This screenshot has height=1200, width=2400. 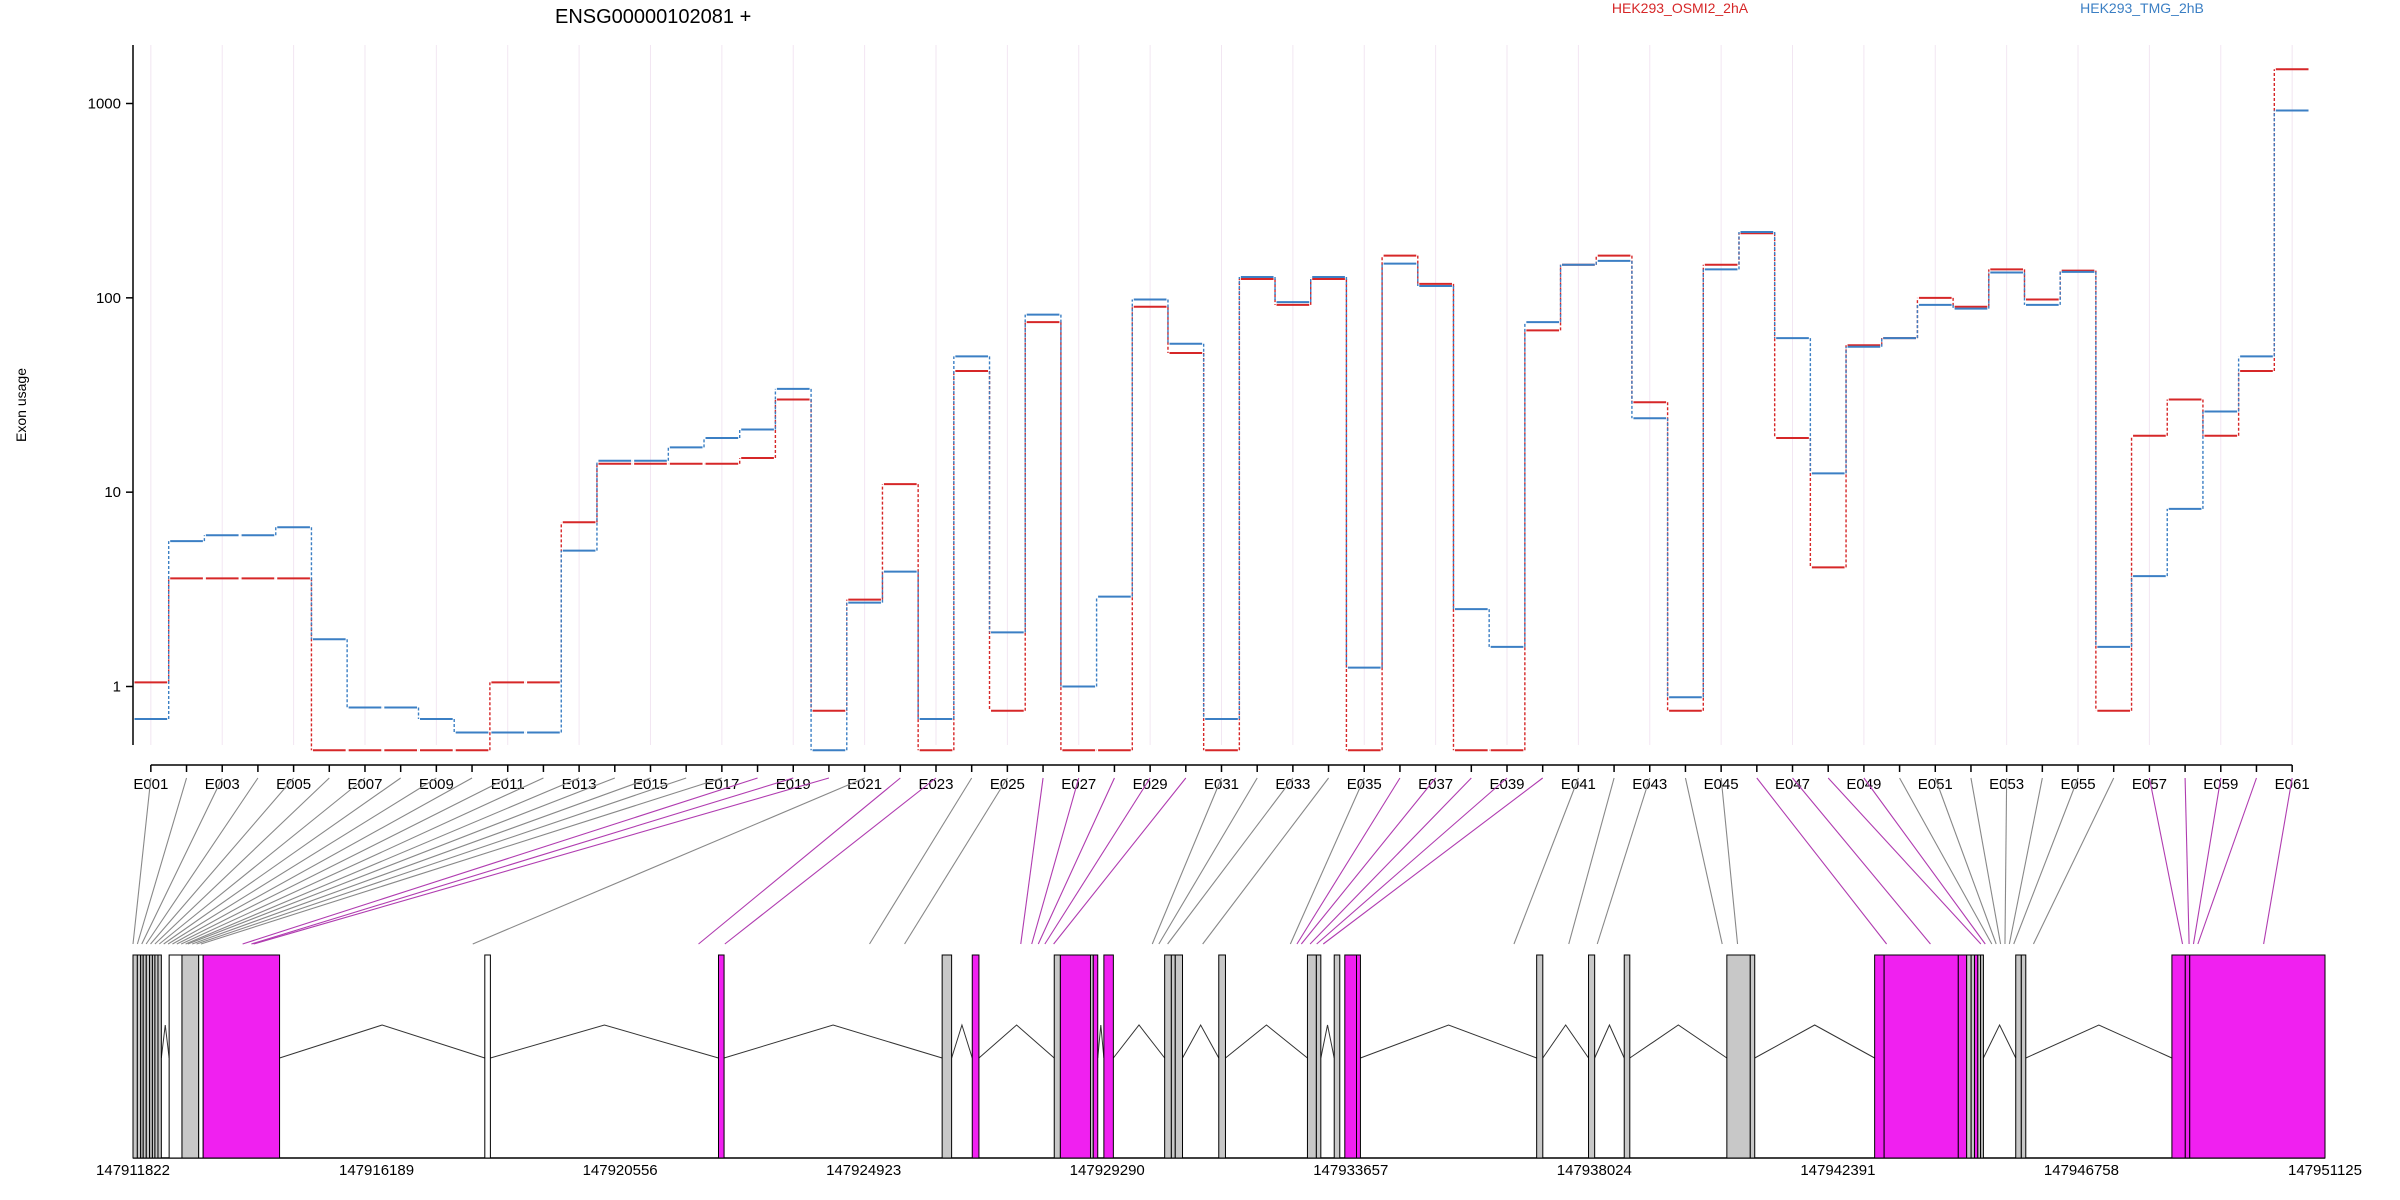 I want to click on x-tick-label: E049, so click(x=1863, y=784).